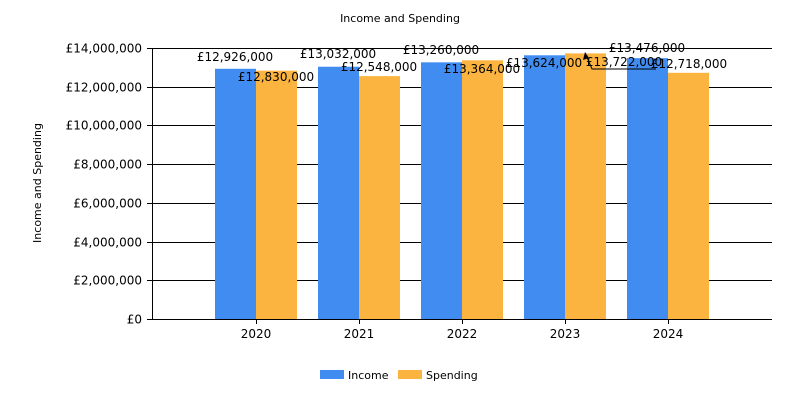 The height and width of the screenshot is (400, 800). Describe the element at coordinates (544, 63) in the screenshot. I see `data-label-income-2023: £13,624,000` at that location.